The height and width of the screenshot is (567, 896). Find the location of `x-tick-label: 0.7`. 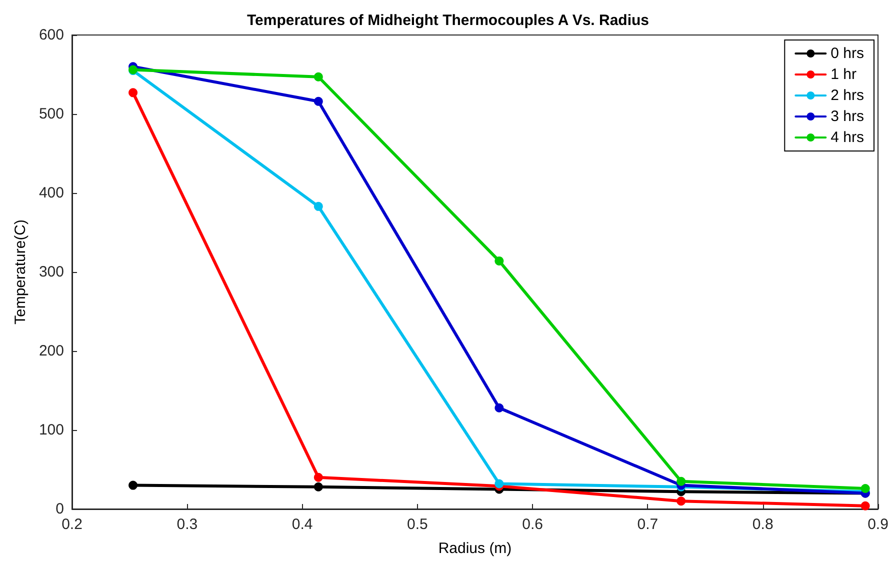

x-tick-label: 0.7 is located at coordinates (647, 524).